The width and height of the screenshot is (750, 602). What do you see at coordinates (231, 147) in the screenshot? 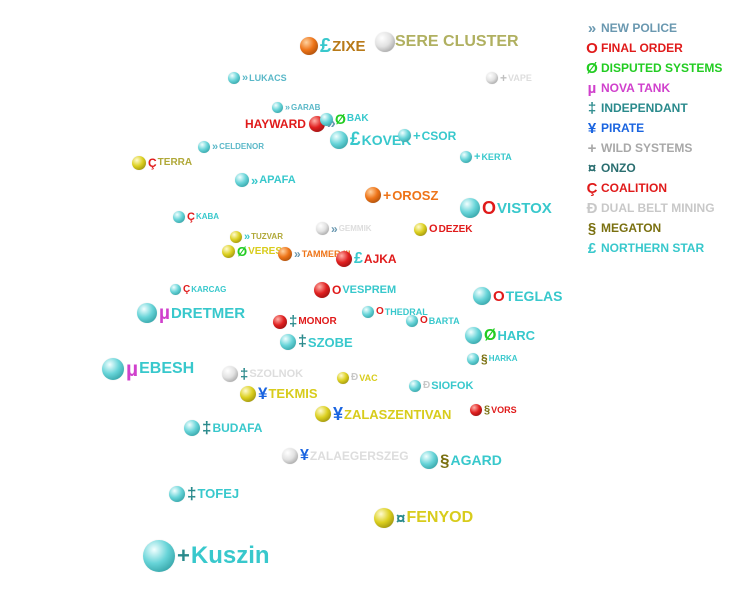
I see `system-celdenor: » CELDENOR` at bounding box center [231, 147].